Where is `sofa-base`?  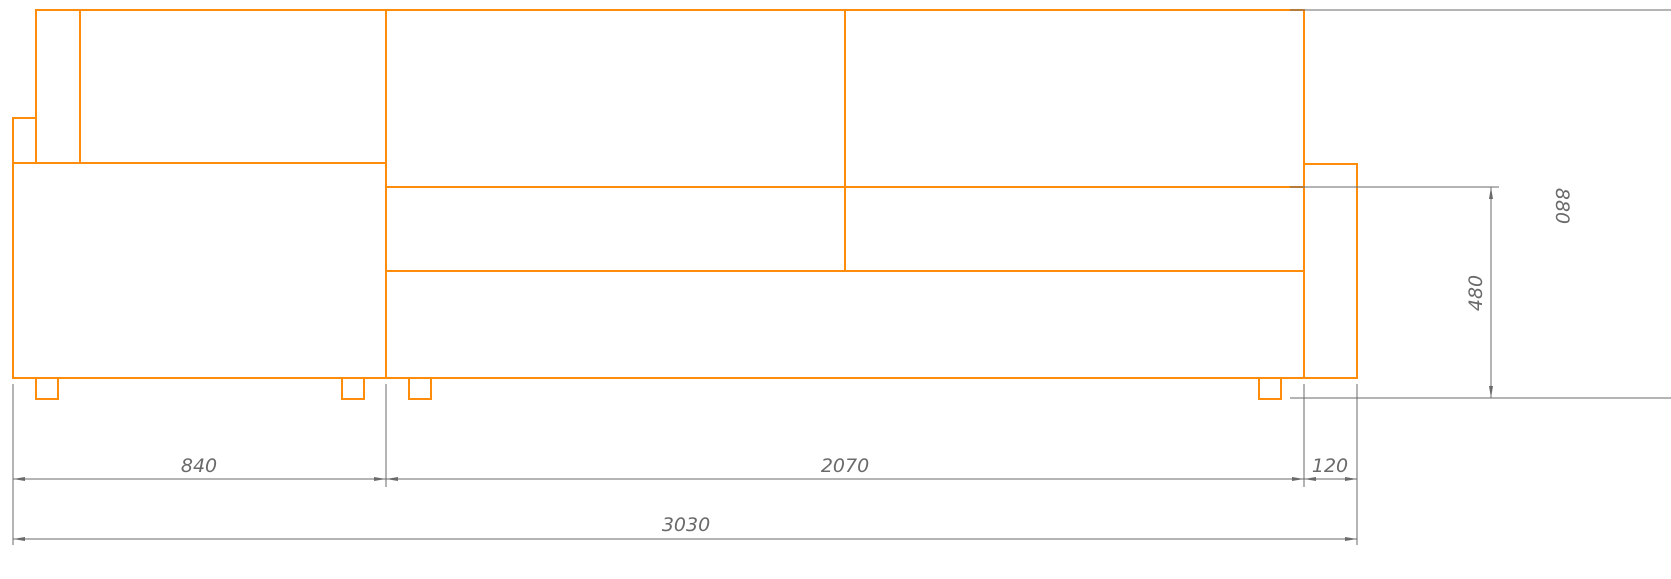 sofa-base is located at coordinates (845, 324).